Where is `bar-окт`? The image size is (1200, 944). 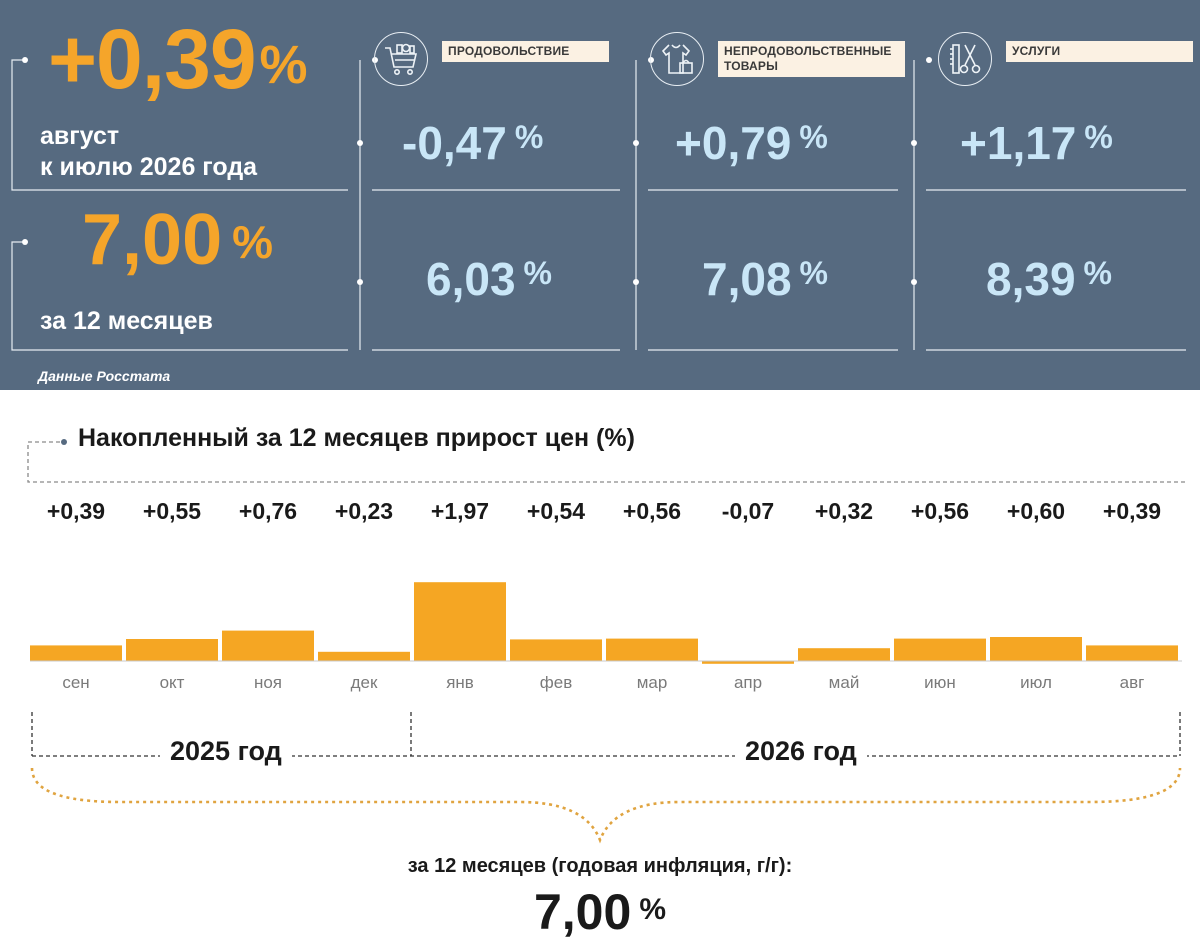
bar-окт is located at coordinates (172, 650).